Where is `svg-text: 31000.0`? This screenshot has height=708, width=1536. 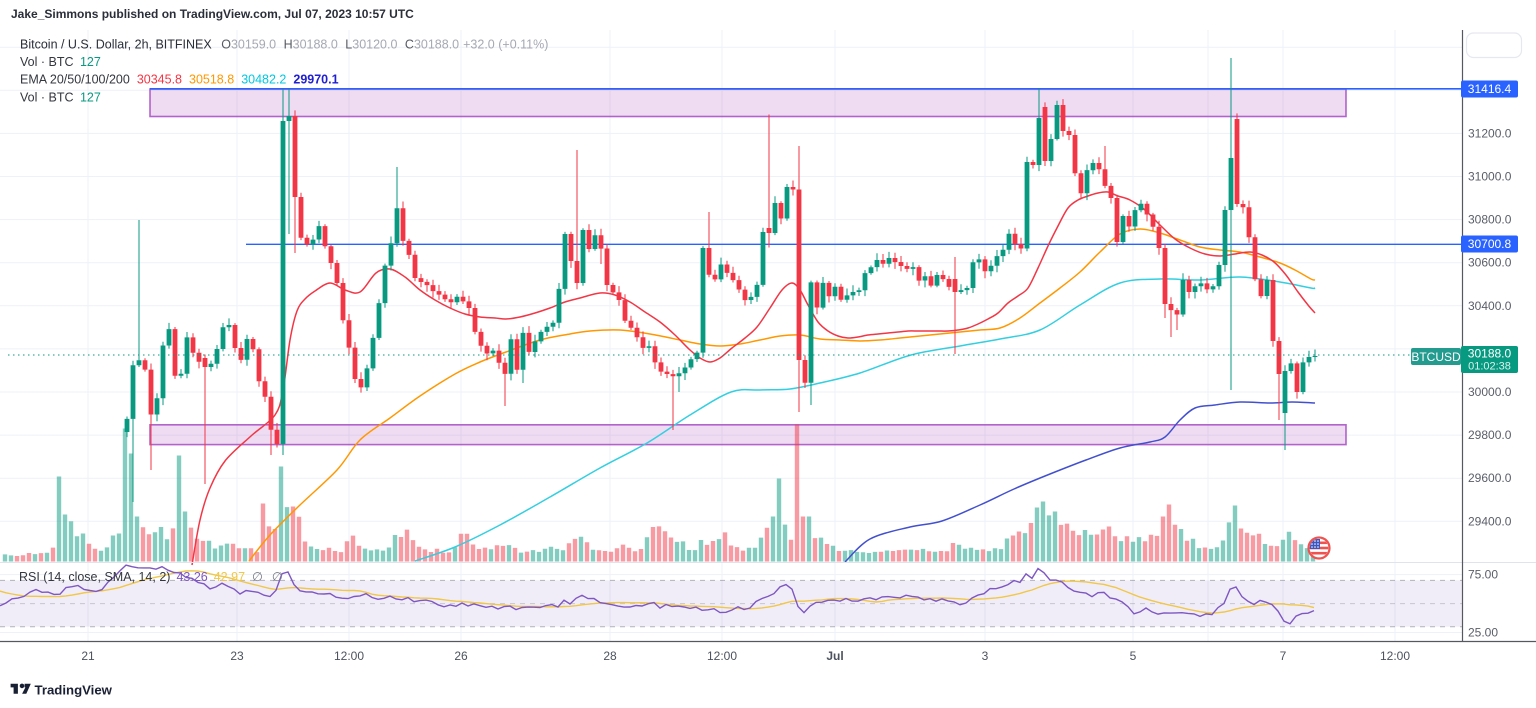 svg-text: 31000.0 is located at coordinates (1490, 177).